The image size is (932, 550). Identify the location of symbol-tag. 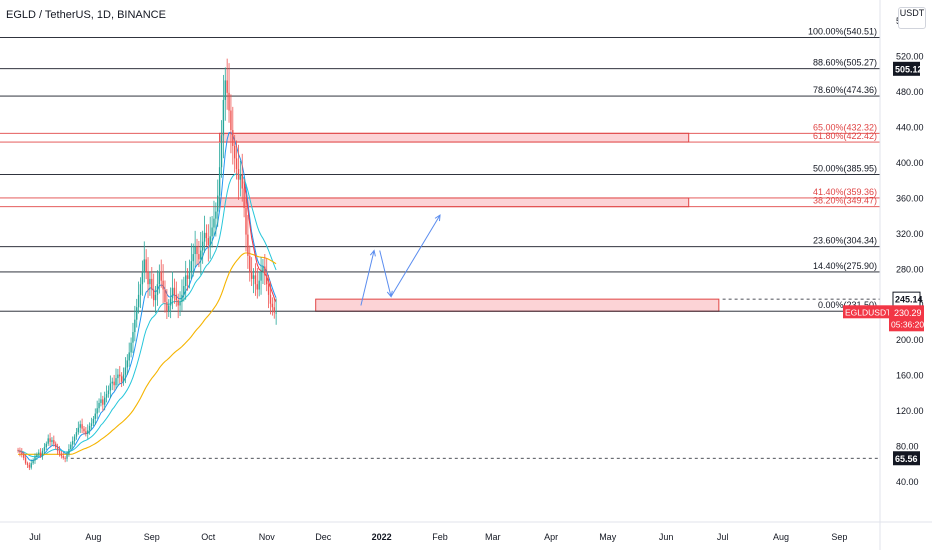
(866, 312).